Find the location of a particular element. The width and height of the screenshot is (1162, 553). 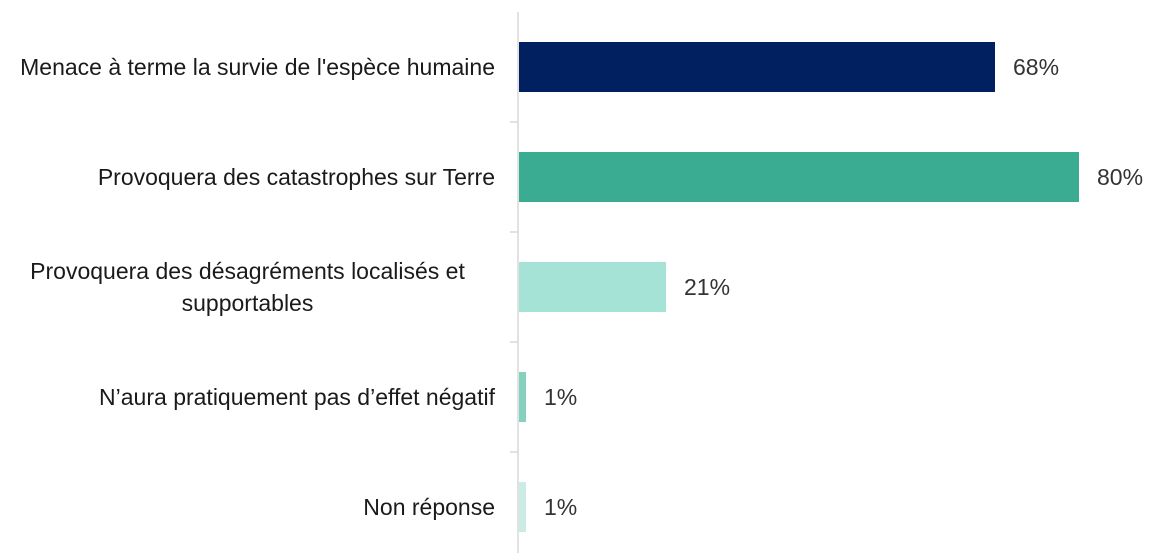

value-label: 21% is located at coordinates (707, 287).